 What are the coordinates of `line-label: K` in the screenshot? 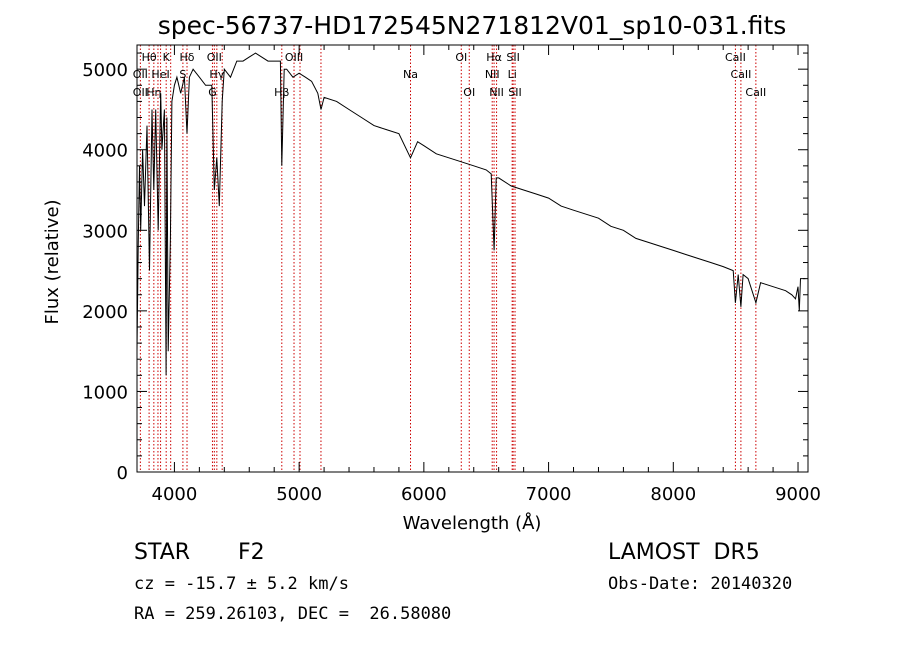 It's located at (167, 57).